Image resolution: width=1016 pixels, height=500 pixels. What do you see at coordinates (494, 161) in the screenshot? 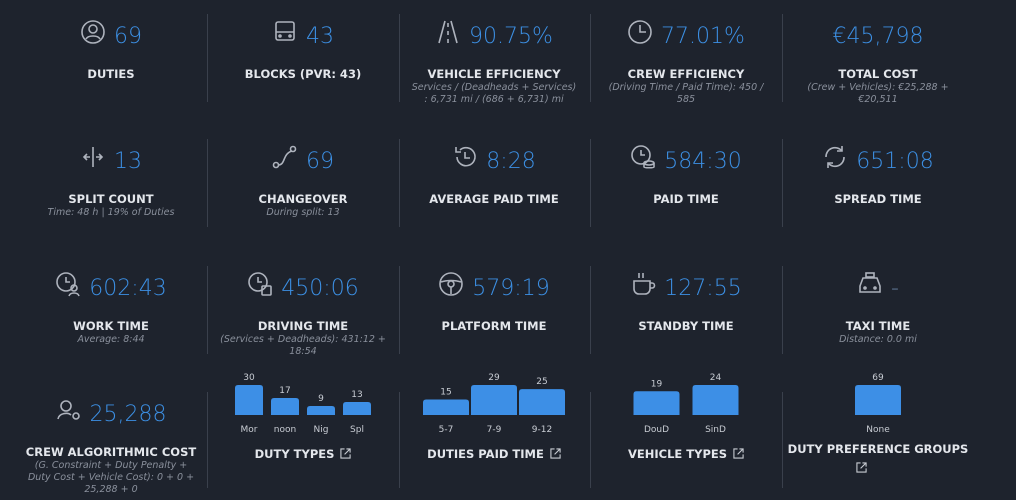
I see `tile-header: 8:28` at bounding box center [494, 161].